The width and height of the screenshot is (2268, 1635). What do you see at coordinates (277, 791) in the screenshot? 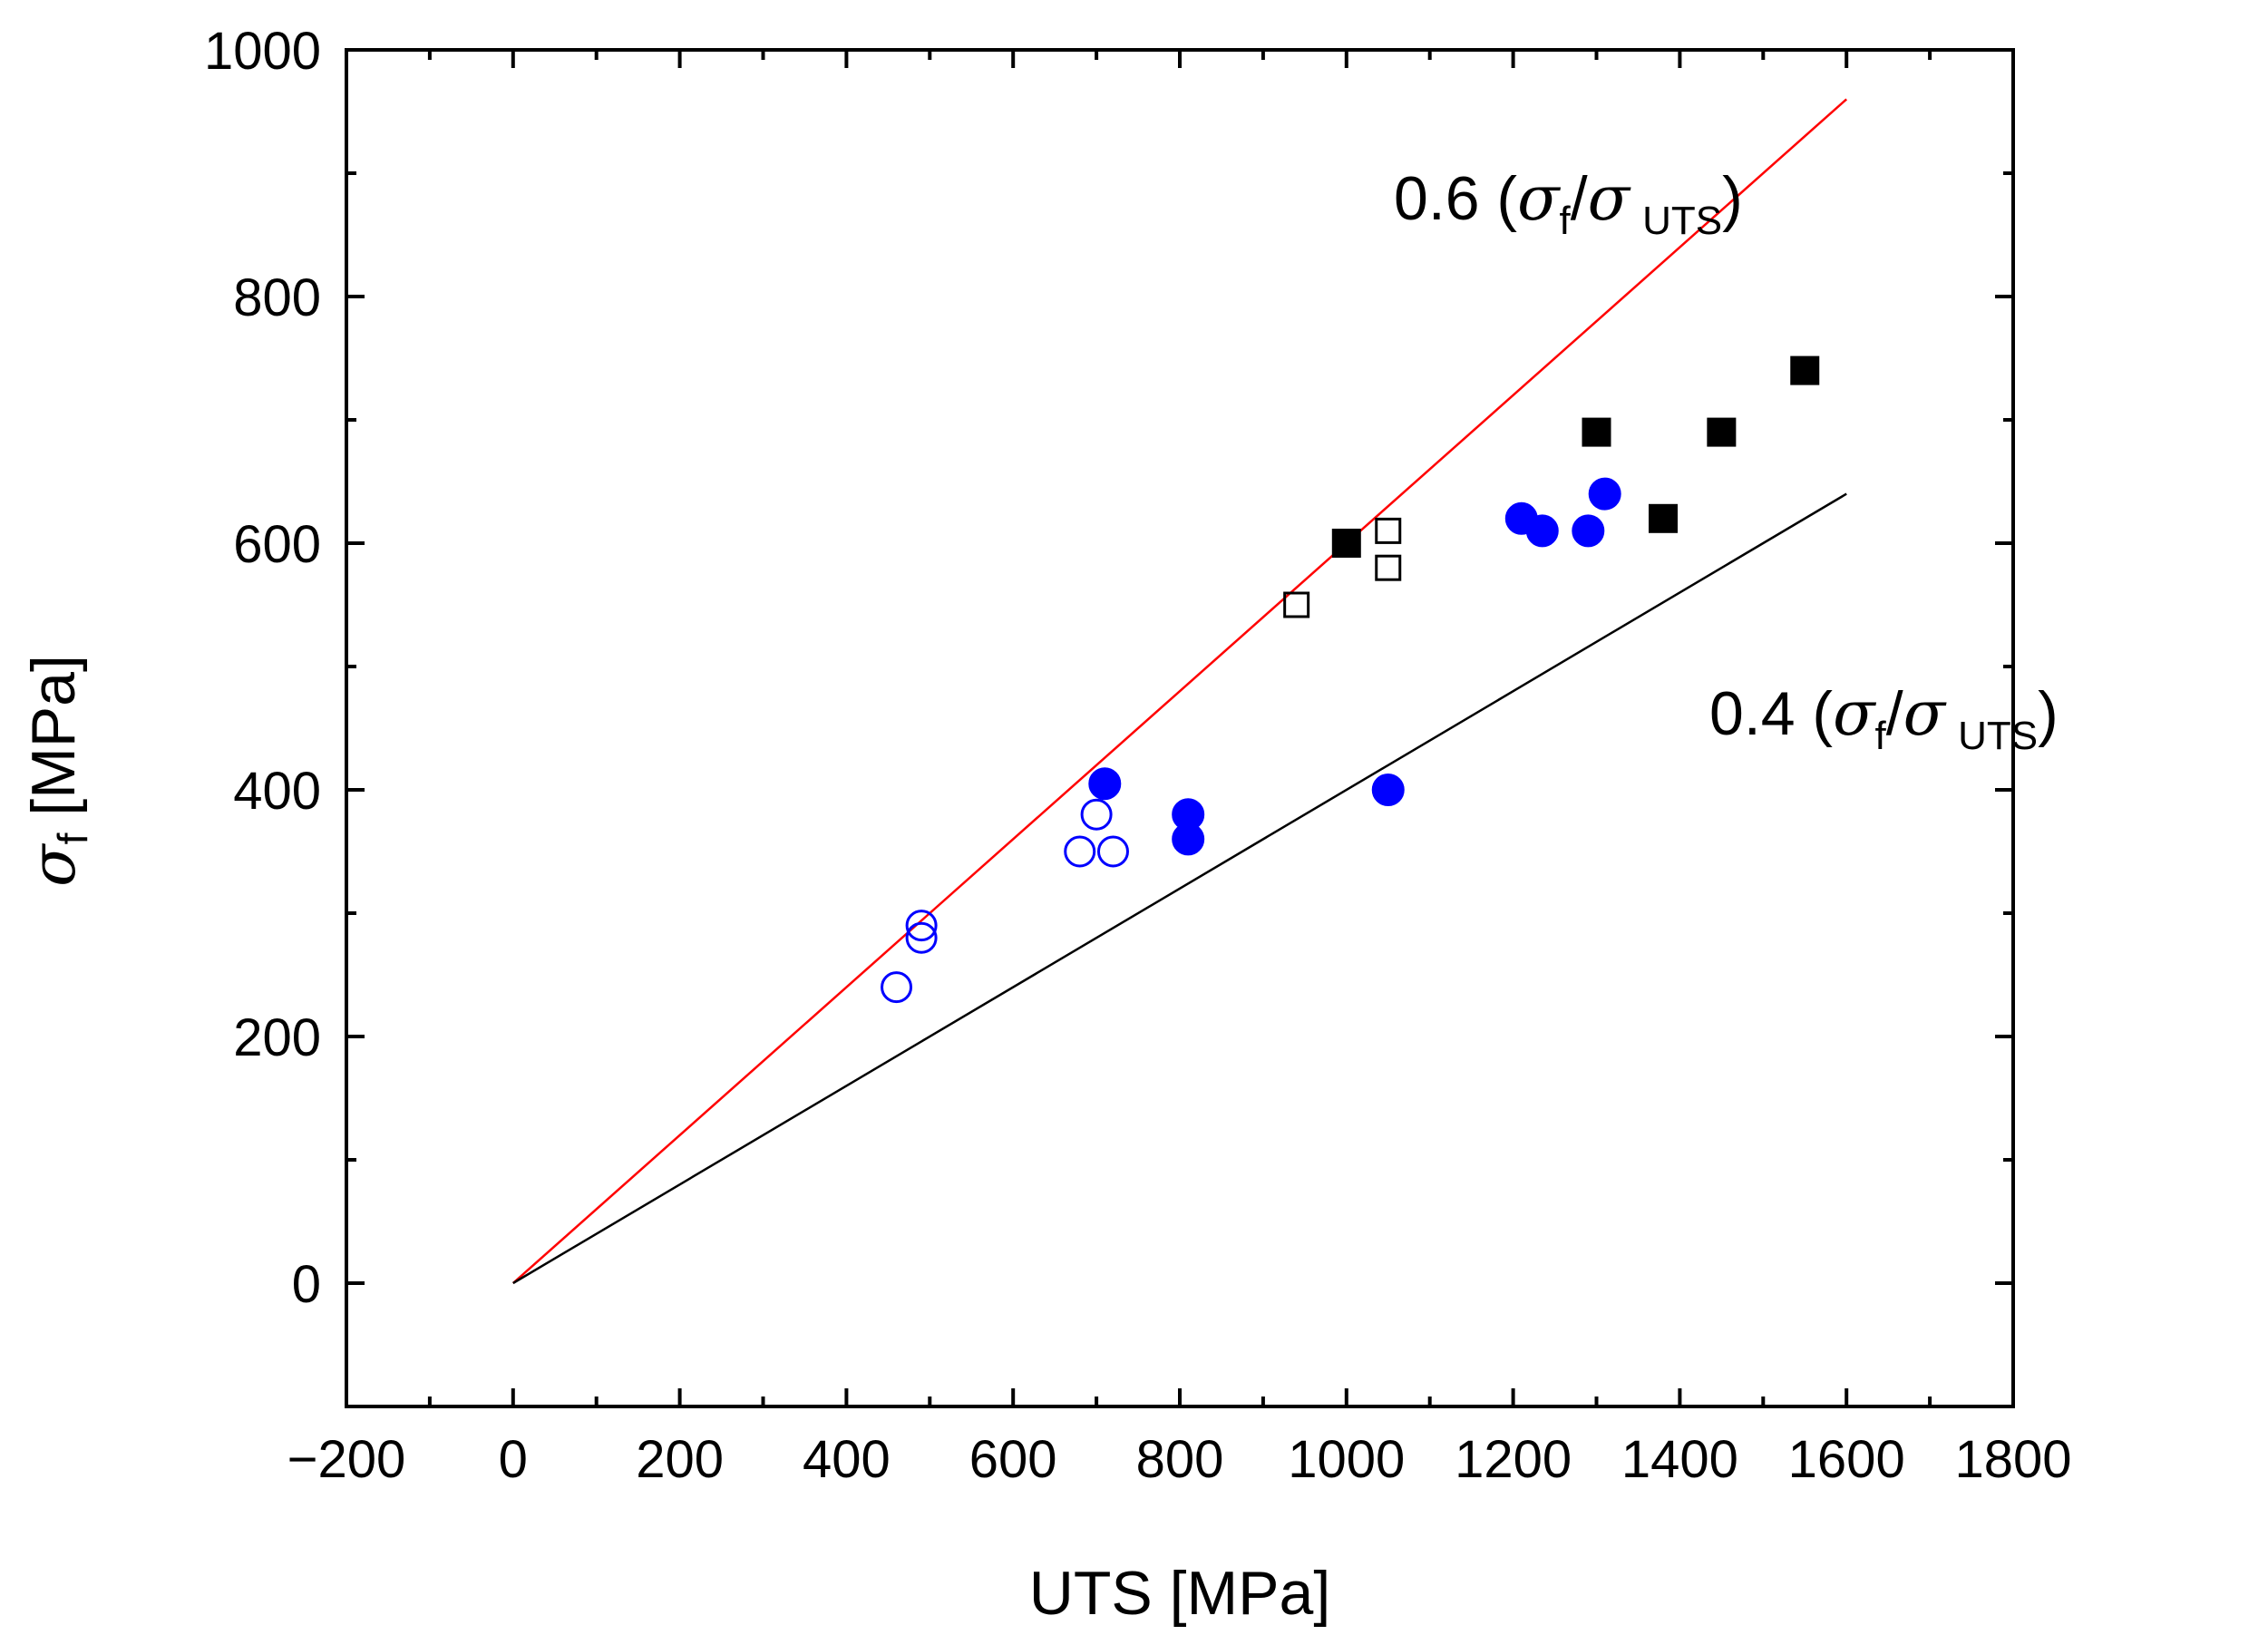
I see `y-tick-label: 400` at bounding box center [277, 791].